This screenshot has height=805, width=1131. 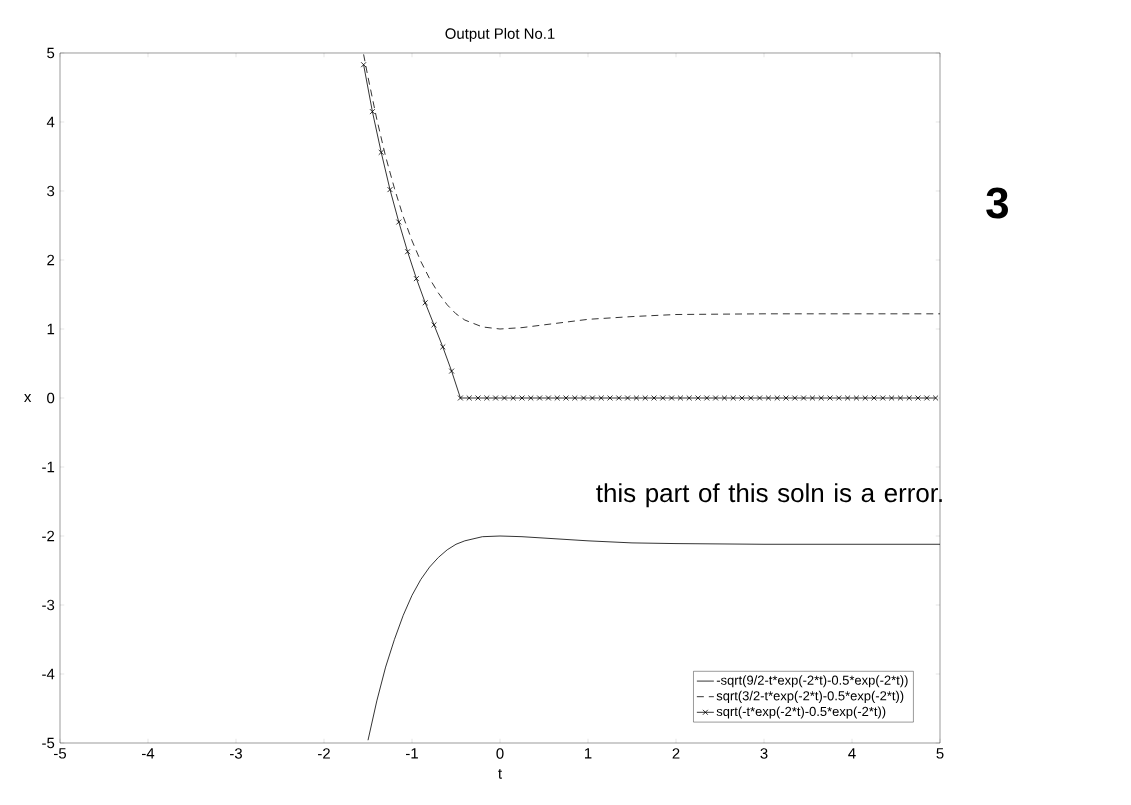 What do you see at coordinates (940, 753) in the screenshot?
I see `x-tick-label: 5` at bounding box center [940, 753].